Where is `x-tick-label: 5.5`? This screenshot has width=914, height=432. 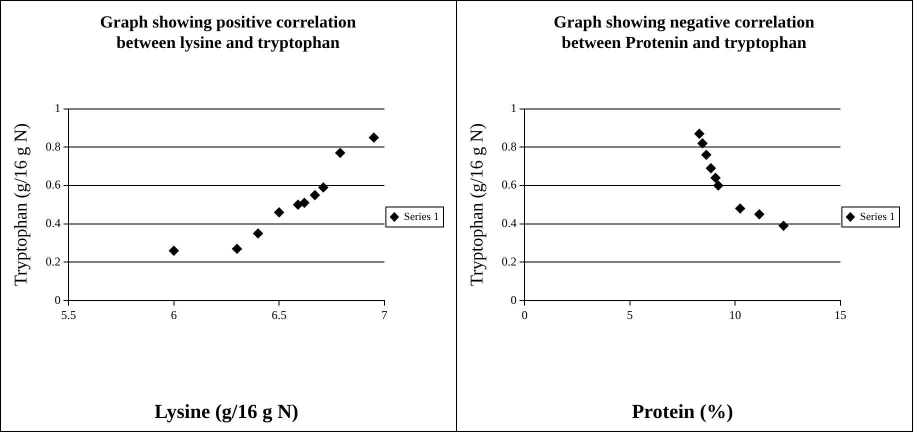 x-tick-label: 5.5 is located at coordinates (68, 315).